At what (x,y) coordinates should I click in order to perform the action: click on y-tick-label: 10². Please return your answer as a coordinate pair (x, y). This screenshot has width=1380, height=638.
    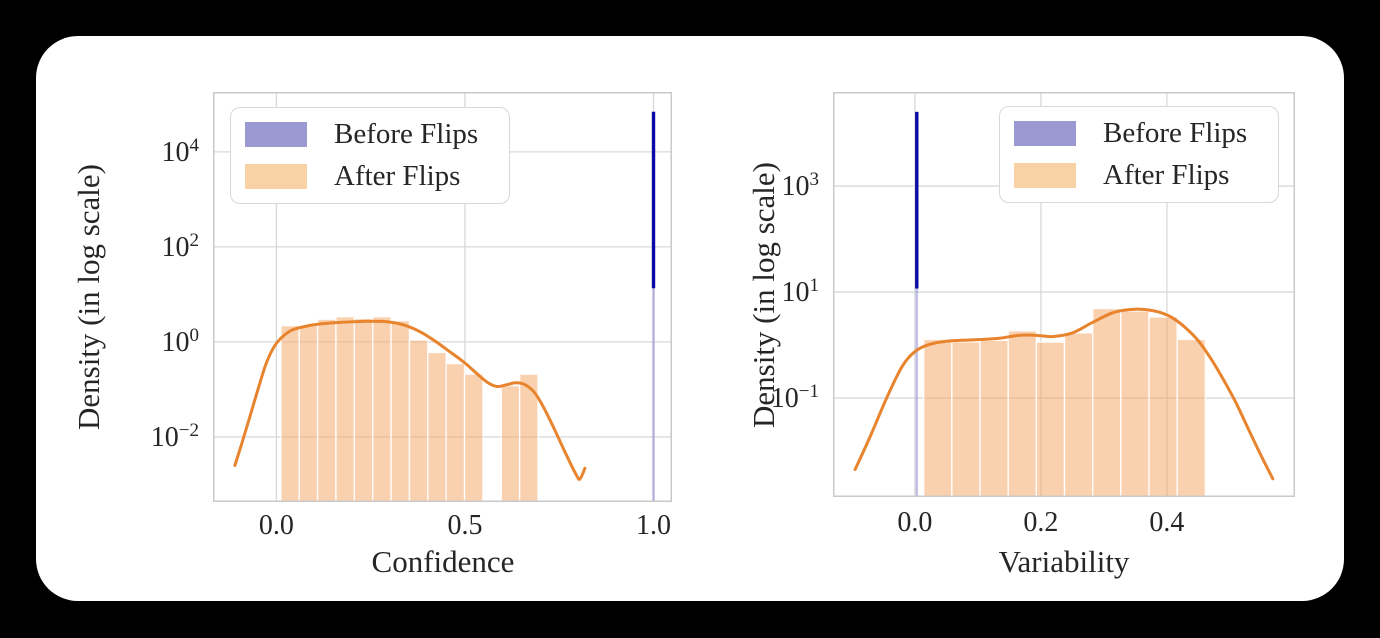
    Looking at the image, I should click on (180, 246).